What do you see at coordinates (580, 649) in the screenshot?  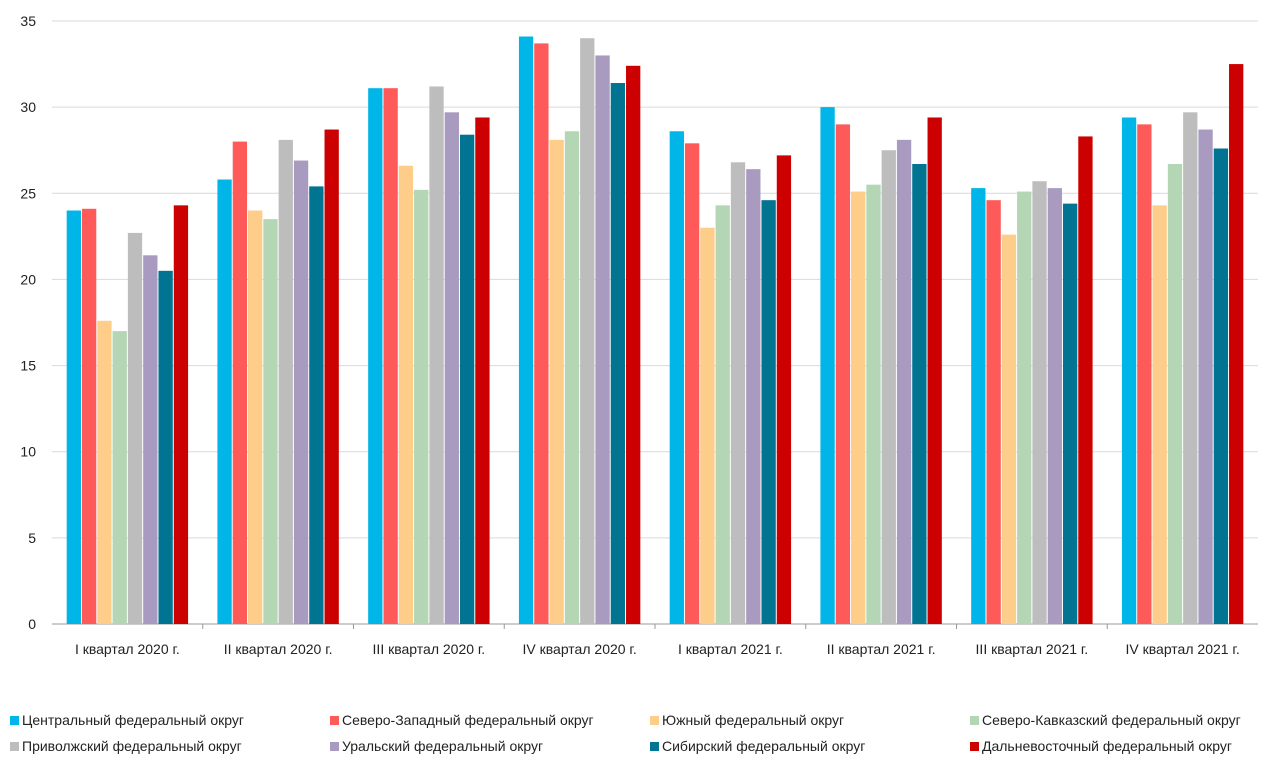 I see `x-tick-label: IV квартал 2020 г.` at bounding box center [580, 649].